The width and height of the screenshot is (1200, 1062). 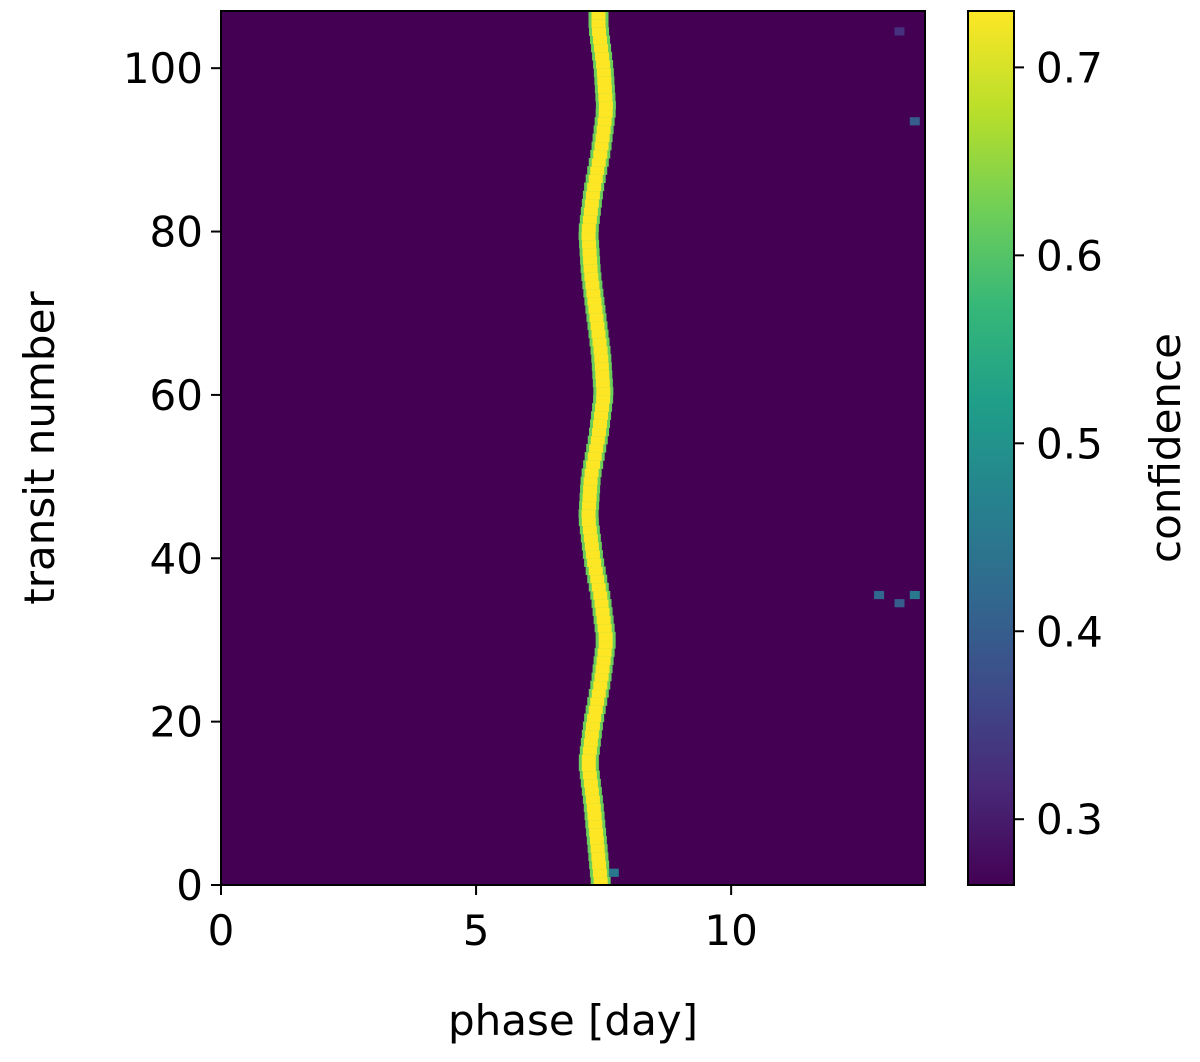 I want to click on x-tick-label: 5, so click(x=476, y=930).